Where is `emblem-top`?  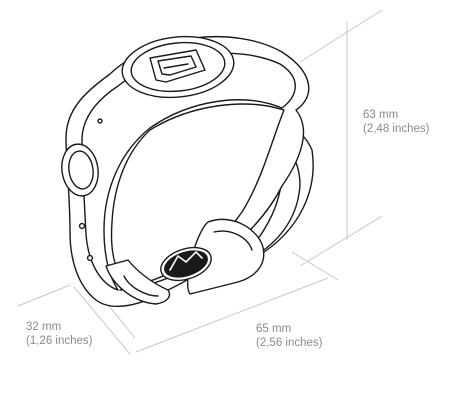
emblem-top is located at coordinates (178, 67).